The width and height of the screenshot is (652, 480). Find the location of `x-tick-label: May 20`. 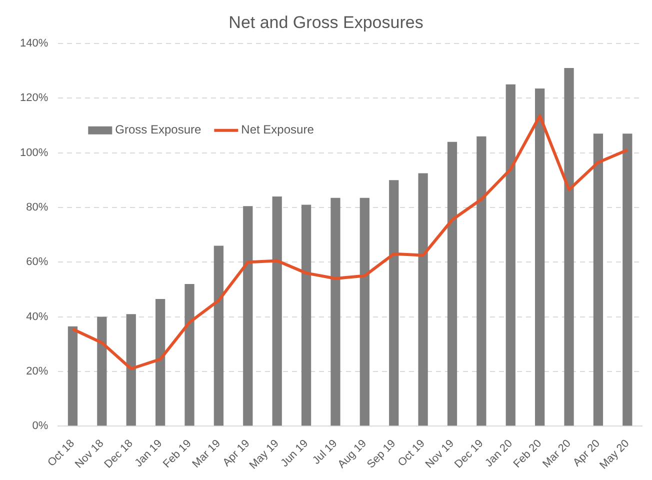

x-tick-label: May 20 is located at coordinates (615, 455).